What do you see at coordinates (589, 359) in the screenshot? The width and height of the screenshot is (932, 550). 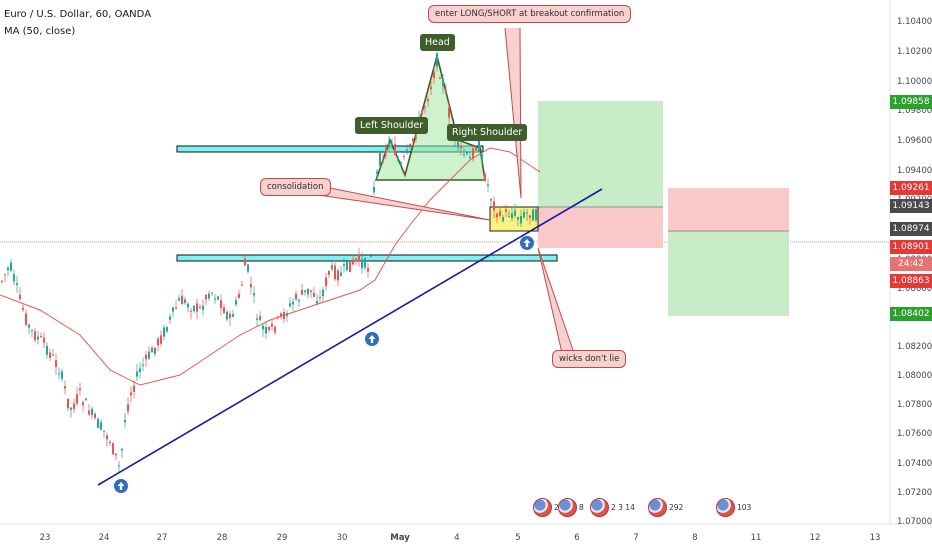 I see `wicks-note: wicks don't lie` at bounding box center [589, 359].